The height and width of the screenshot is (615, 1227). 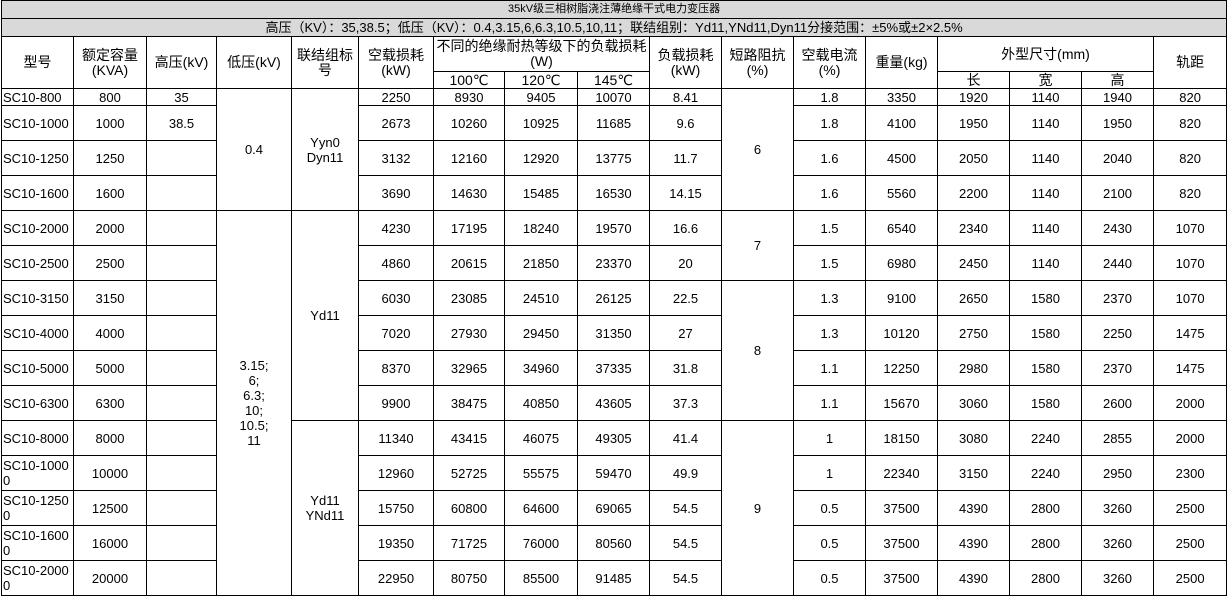 I want to click on cell-noload-loss: 11340, so click(x=396, y=438).